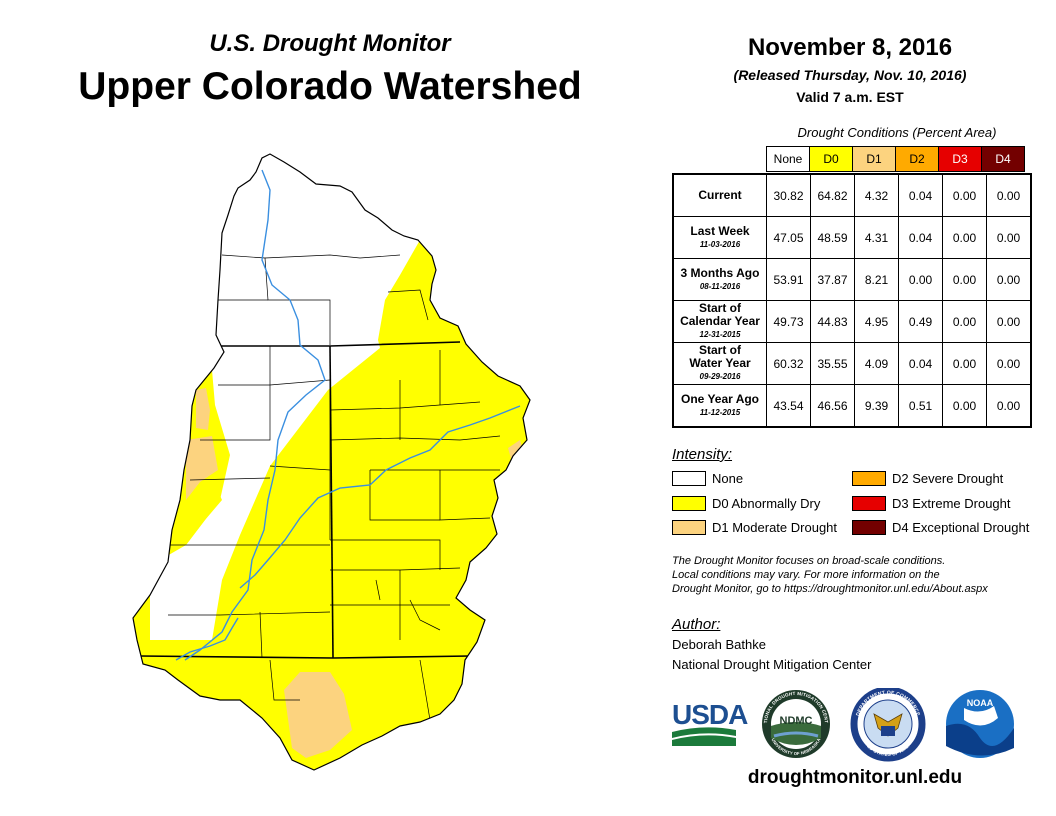 The height and width of the screenshot is (816, 1056). What do you see at coordinates (707, 478) in the screenshot?
I see `legend-item-none: None` at bounding box center [707, 478].